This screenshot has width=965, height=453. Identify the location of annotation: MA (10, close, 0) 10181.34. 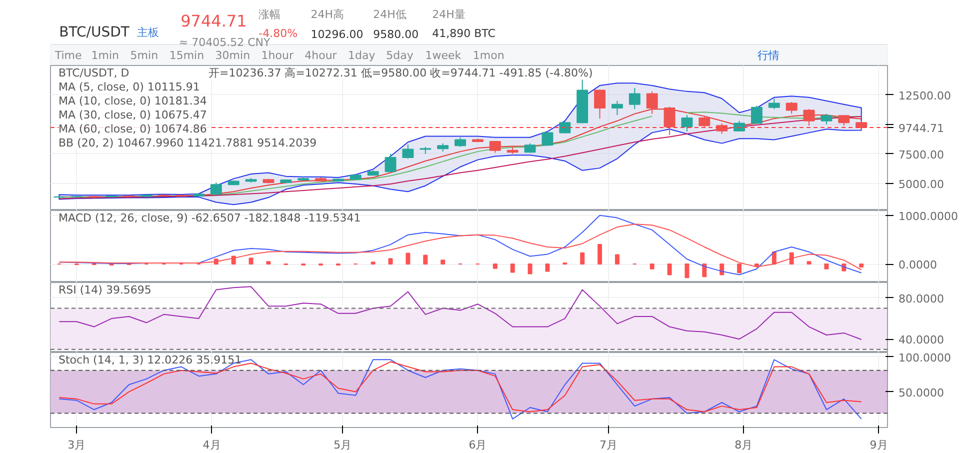
(132, 101).